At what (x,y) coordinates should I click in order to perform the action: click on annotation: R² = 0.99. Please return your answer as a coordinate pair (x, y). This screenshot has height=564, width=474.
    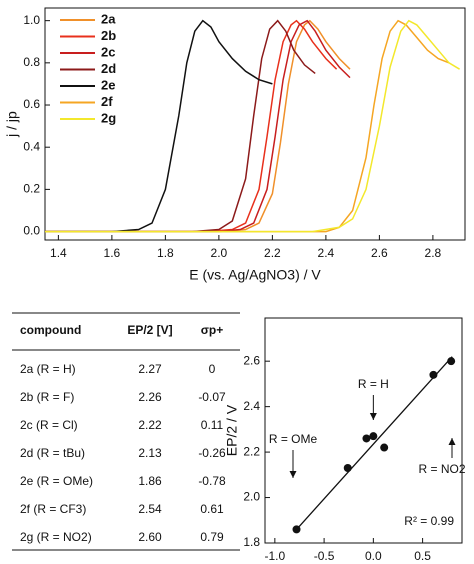
    Looking at the image, I should click on (429, 521).